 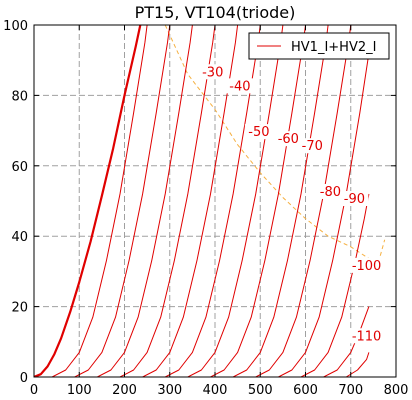 What do you see at coordinates (15, 26) in the screenshot?
I see `y-tick-label: 100` at bounding box center [15, 26].